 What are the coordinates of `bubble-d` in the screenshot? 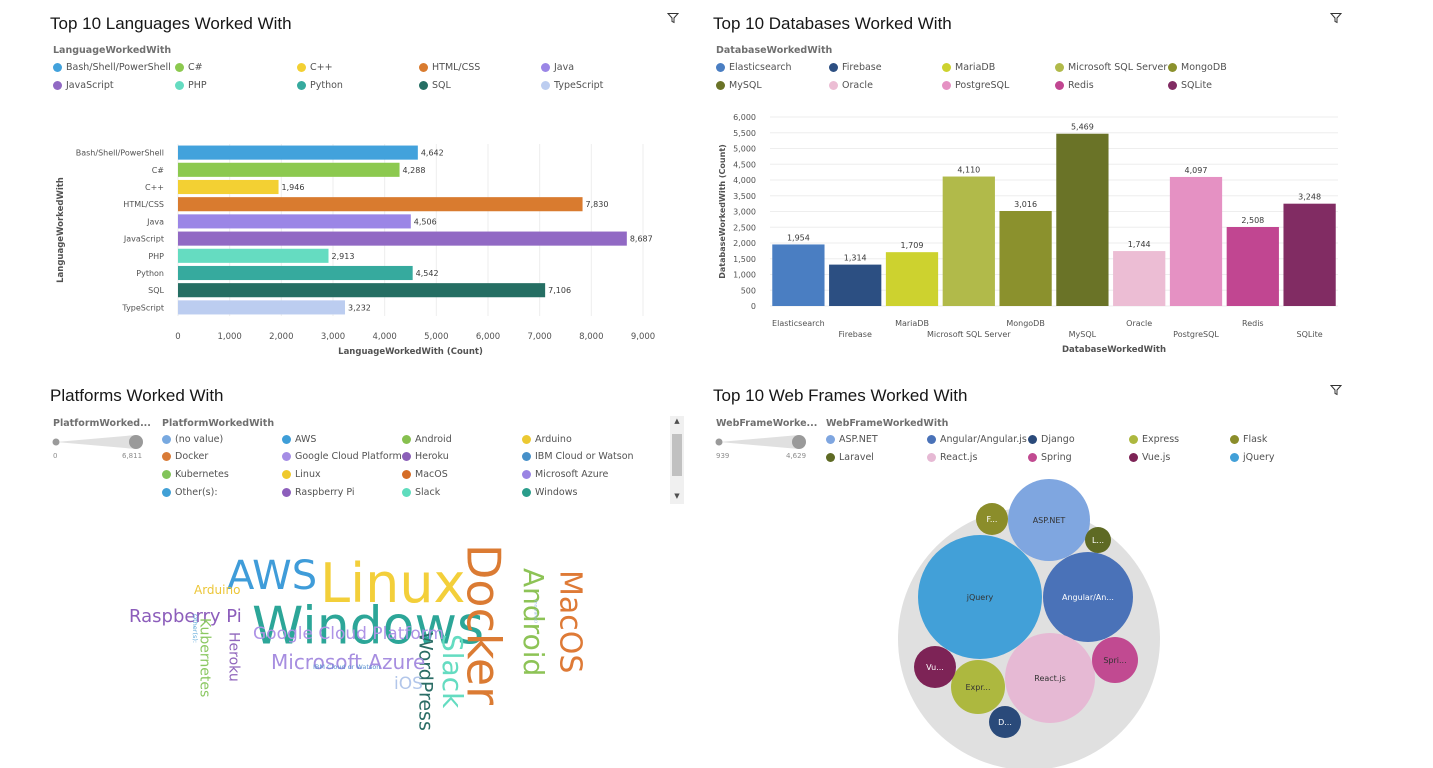 It's located at (1005, 722).